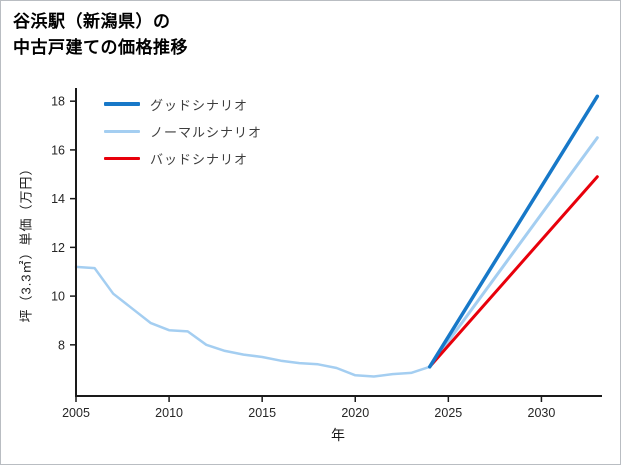 The image size is (621, 465). I want to click on legend: グッドシナリオ ノーマルシナリオ バッドシナリオ, so click(183, 131).